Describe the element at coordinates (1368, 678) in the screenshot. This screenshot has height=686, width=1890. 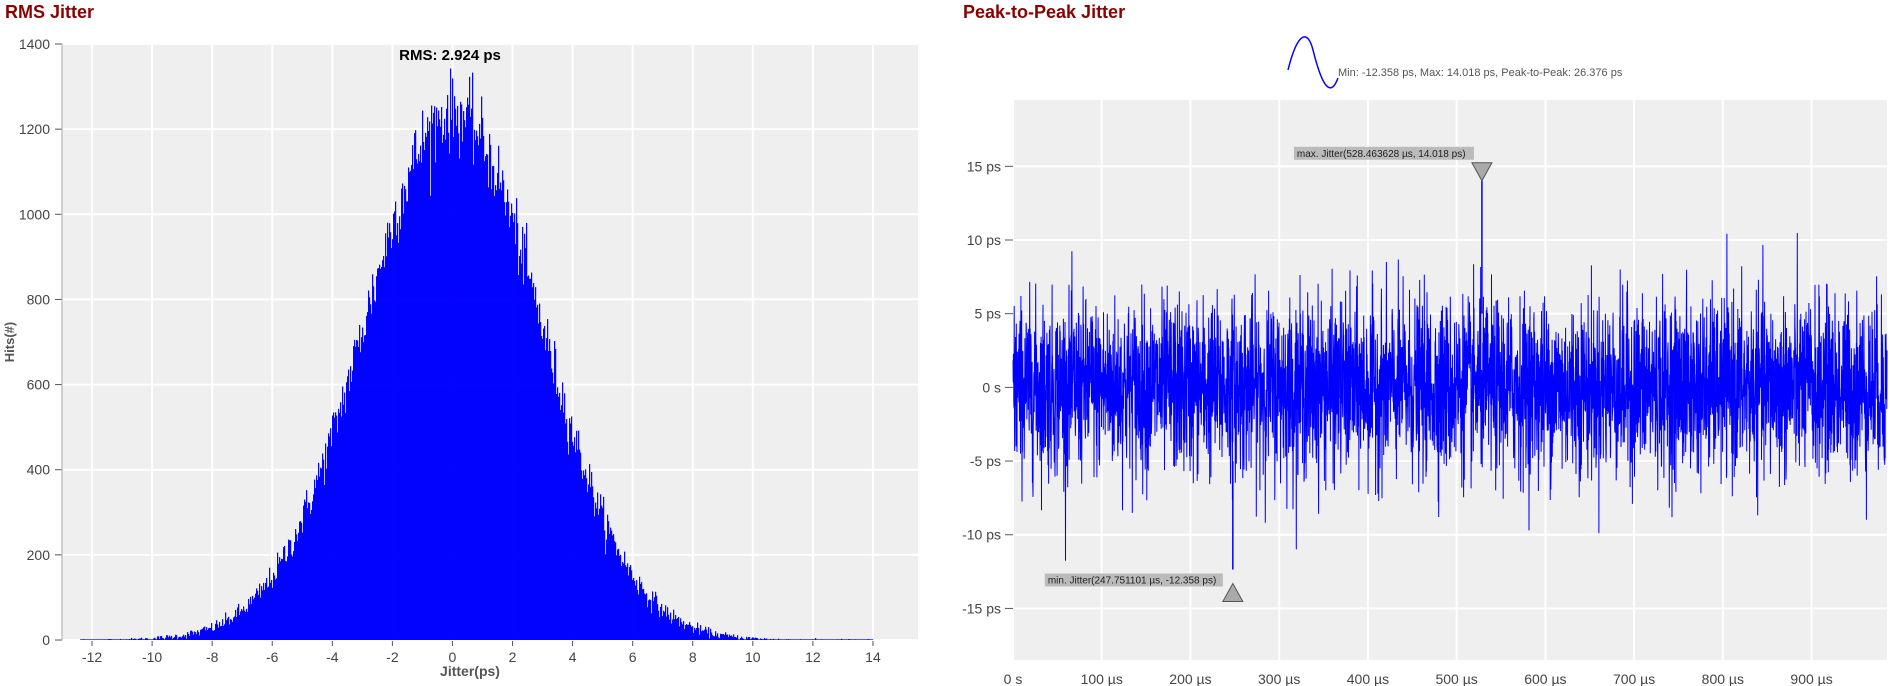
I see `x-tick-label: 400 µs` at that location.